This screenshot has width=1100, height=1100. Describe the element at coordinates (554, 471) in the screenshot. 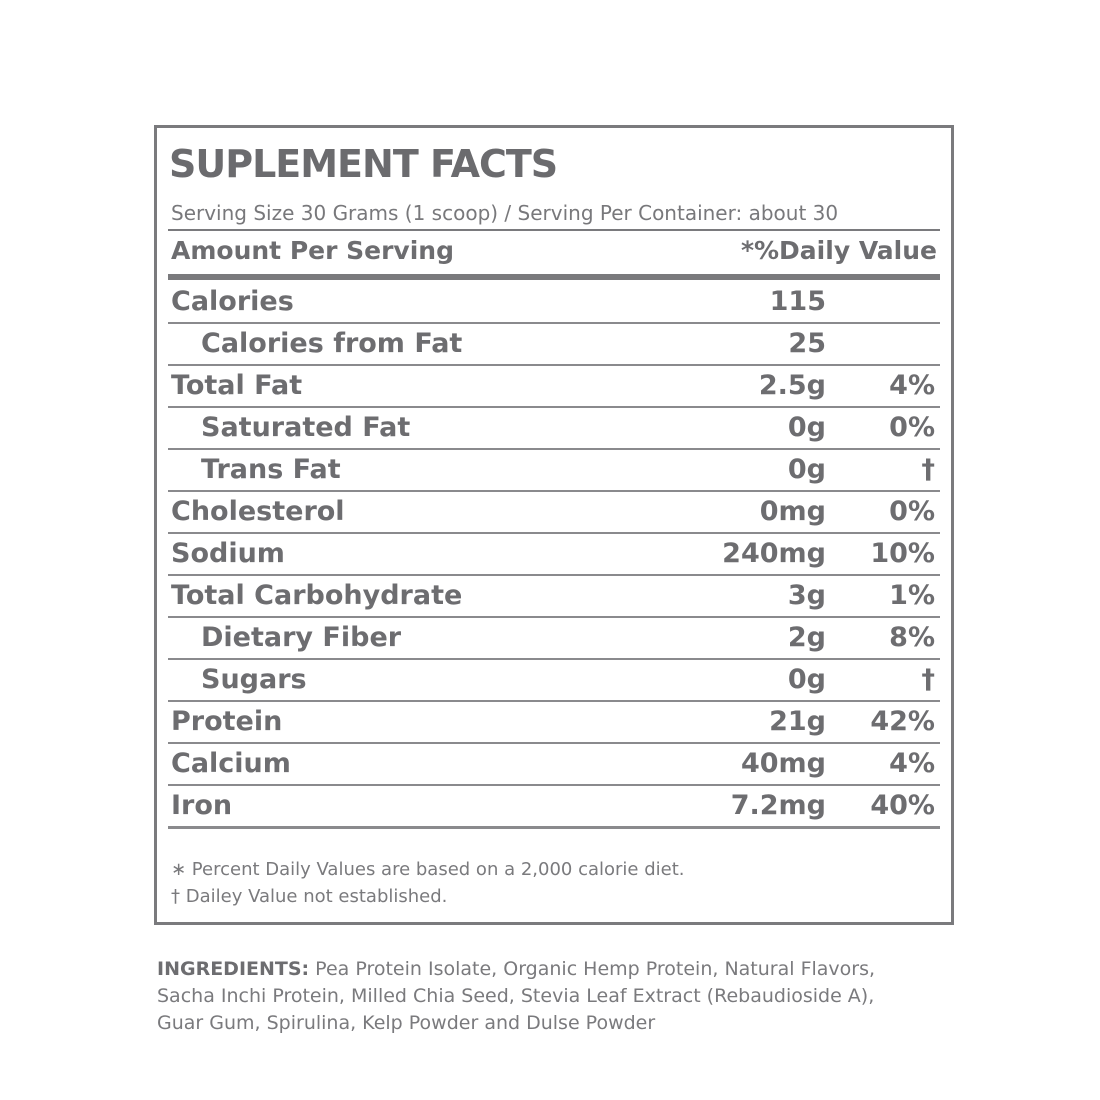

I see `nutrient-row: Trans Fat 0g †` at that location.